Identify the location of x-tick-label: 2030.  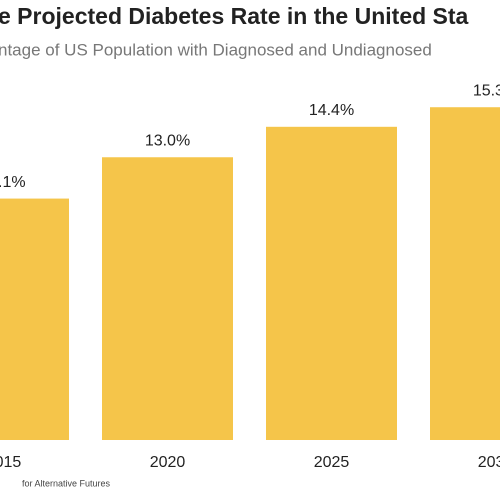
(489, 462).